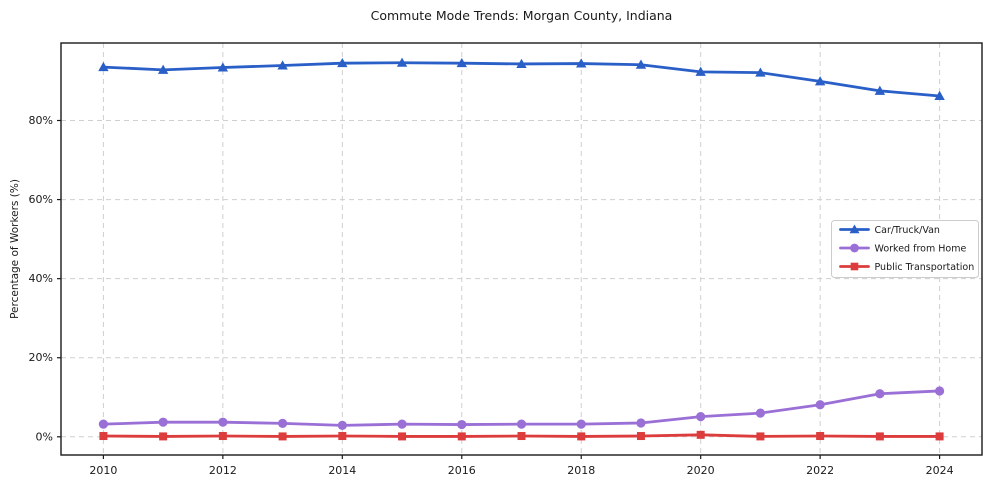 The width and height of the screenshot is (990, 490). I want to click on circle-icon, so click(854, 248).